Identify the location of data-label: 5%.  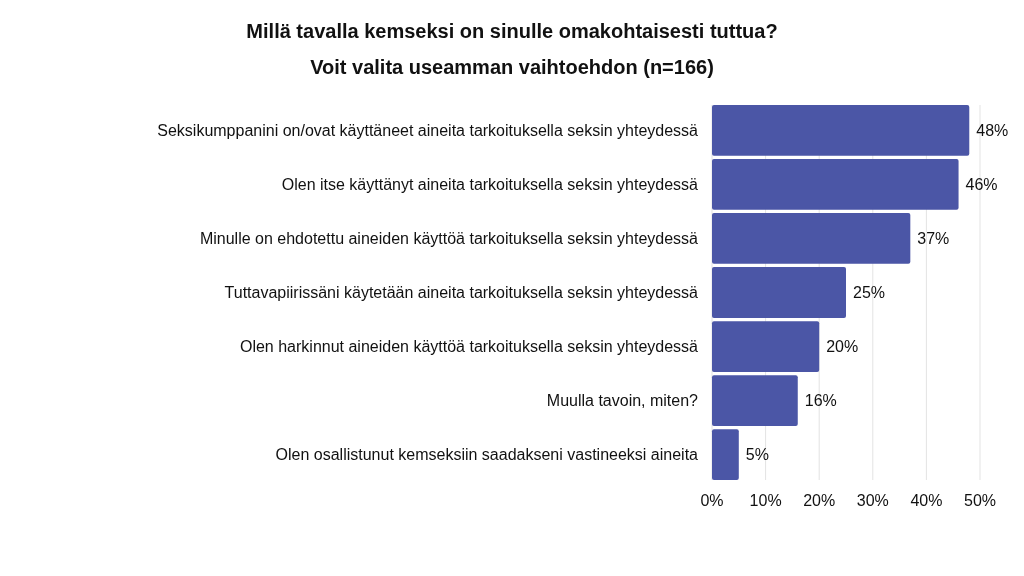
(757, 455).